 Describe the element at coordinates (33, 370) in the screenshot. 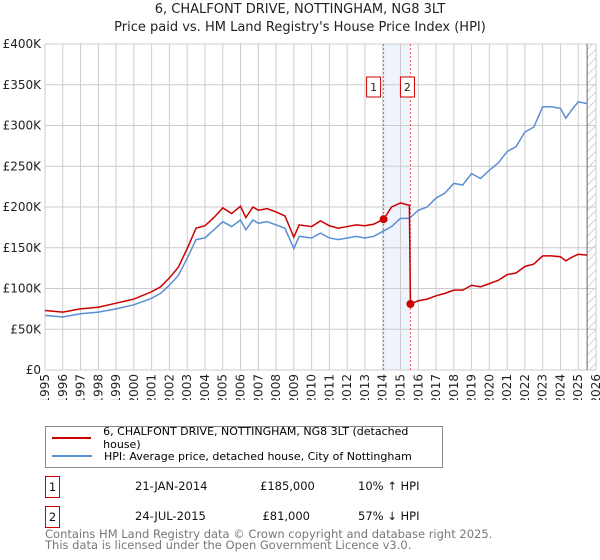

I see `y-tick-label: £0` at that location.